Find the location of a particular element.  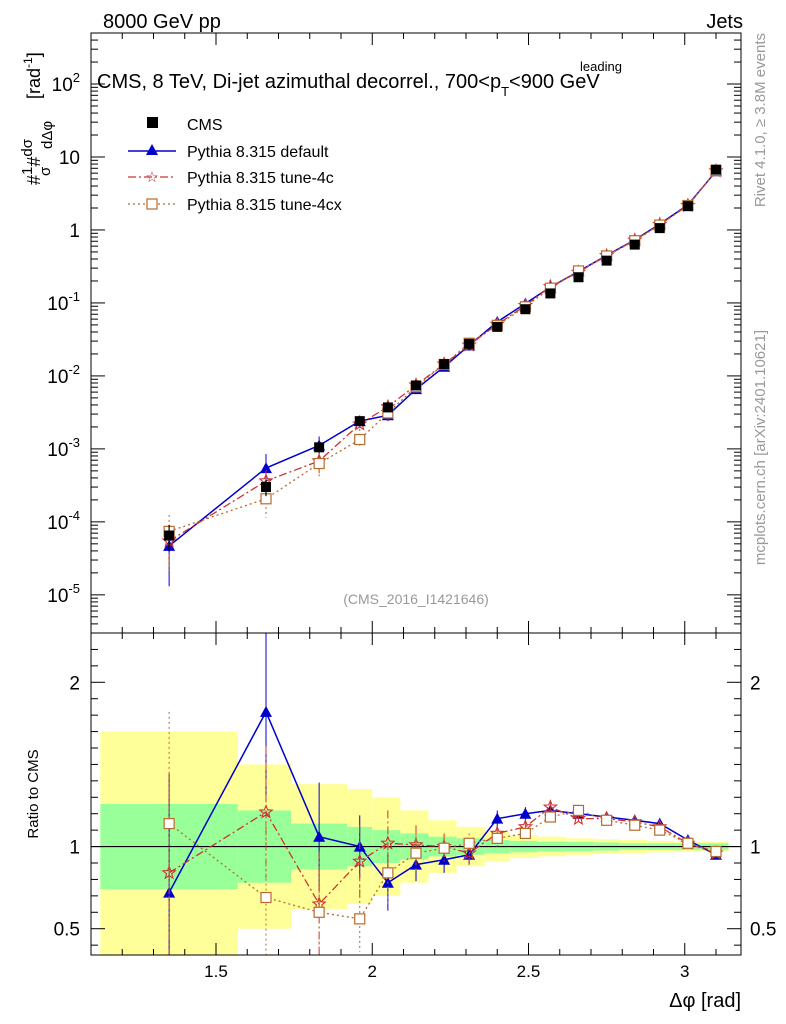

legend-tune4cx-label: Pythia 8.315 tune-4cx is located at coordinates (264, 205).